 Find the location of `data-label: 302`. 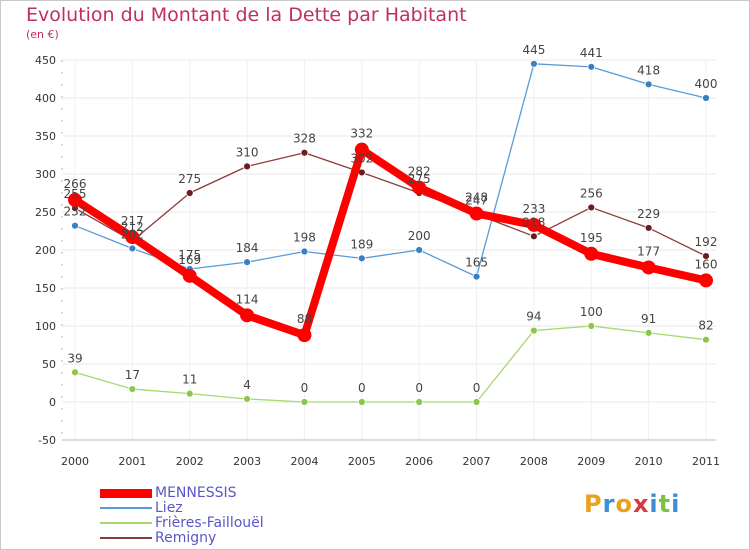

data-label: 302 is located at coordinates (361, 158).